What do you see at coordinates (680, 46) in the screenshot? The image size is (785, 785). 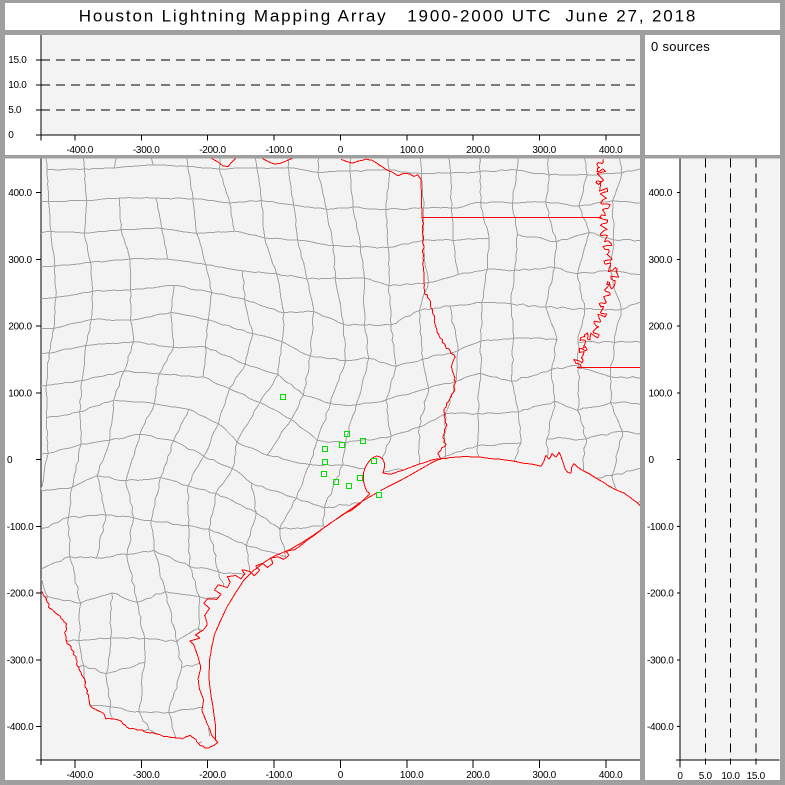 I see `svg-text: 0 sources` at bounding box center [680, 46].